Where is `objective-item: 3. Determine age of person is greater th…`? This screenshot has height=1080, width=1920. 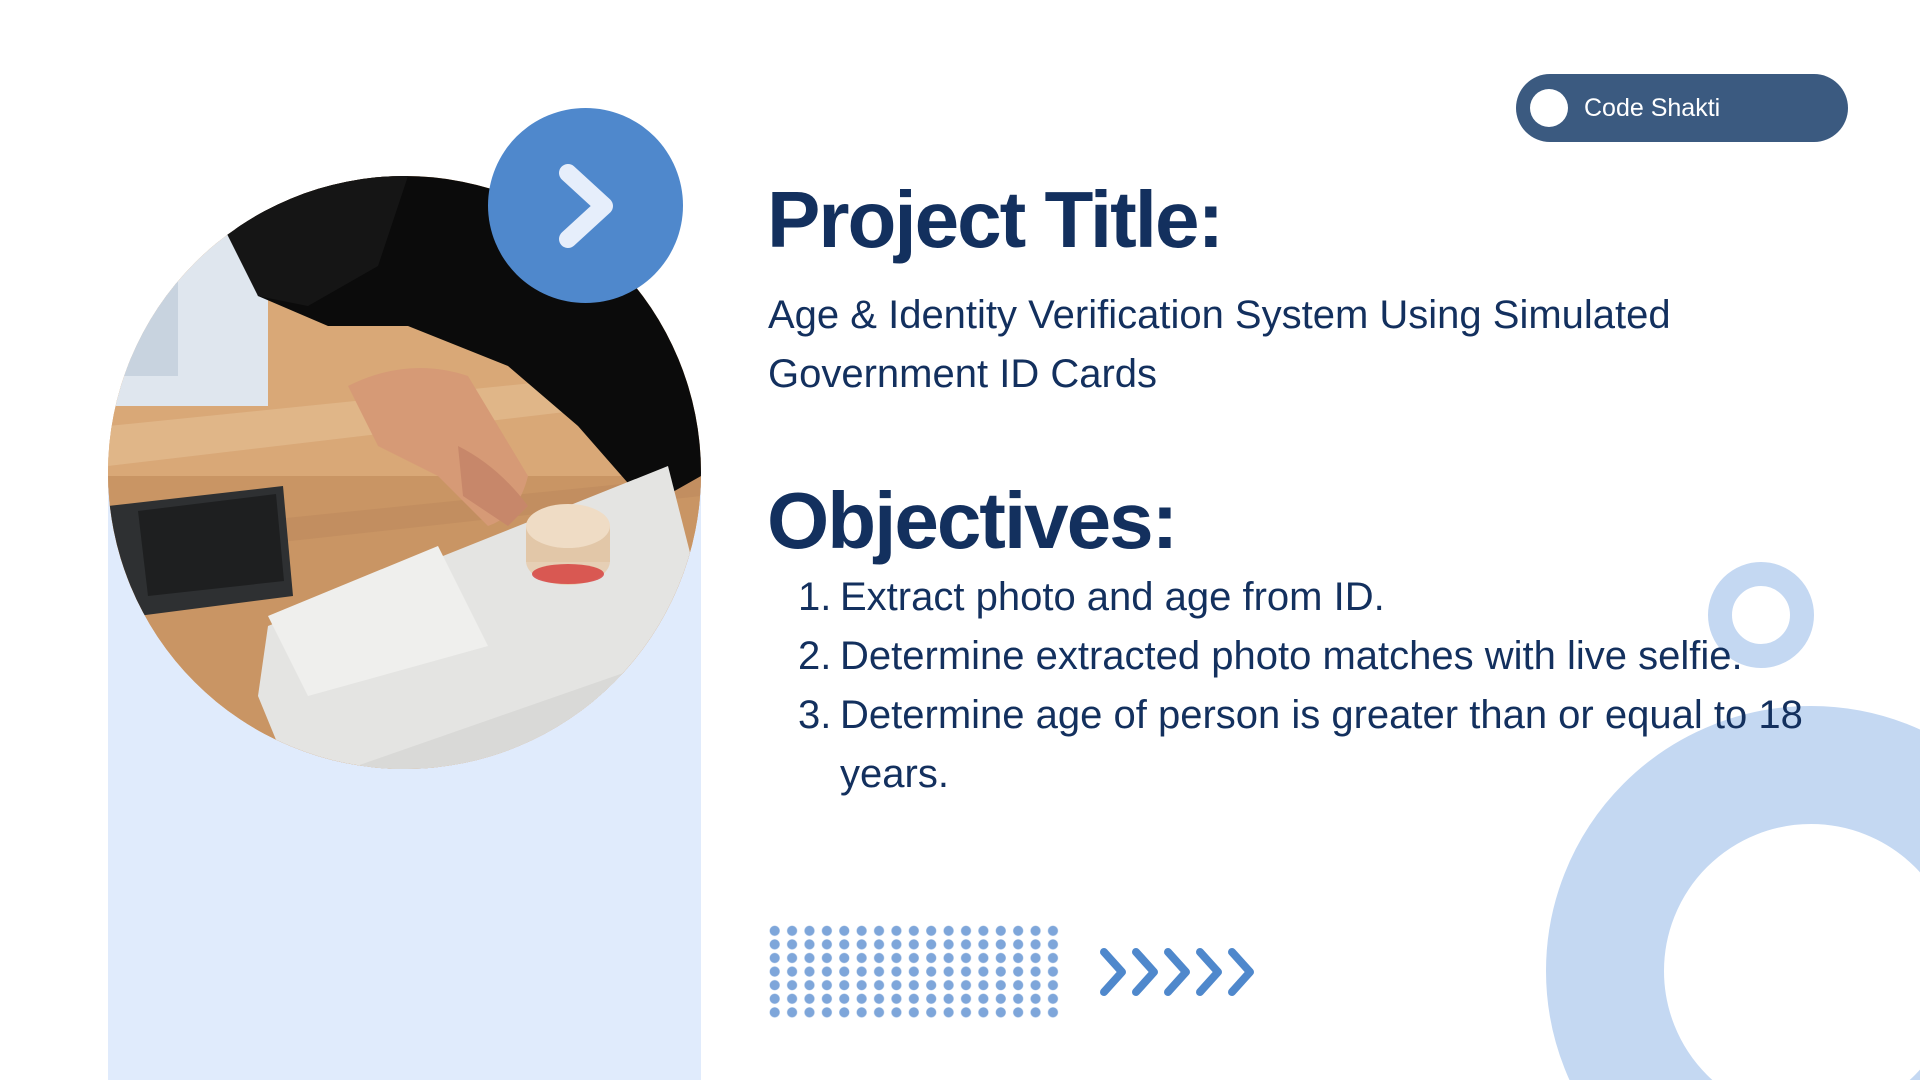 objective-item: 3. Determine age of person is greater th… is located at coordinates (1328, 745).